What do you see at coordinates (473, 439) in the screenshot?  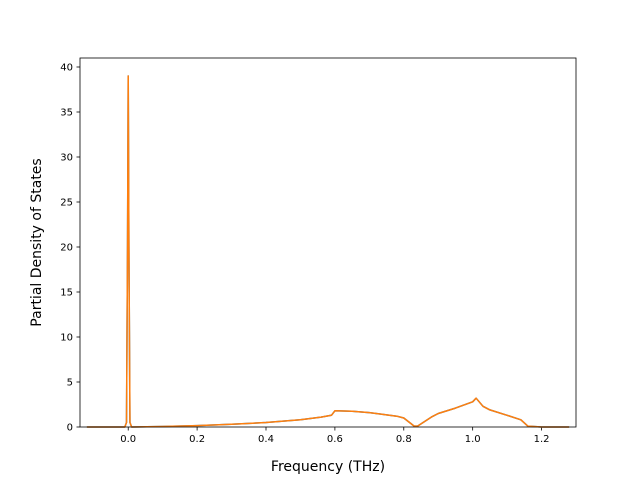 I see `x-tick-label: 1.0` at bounding box center [473, 439].